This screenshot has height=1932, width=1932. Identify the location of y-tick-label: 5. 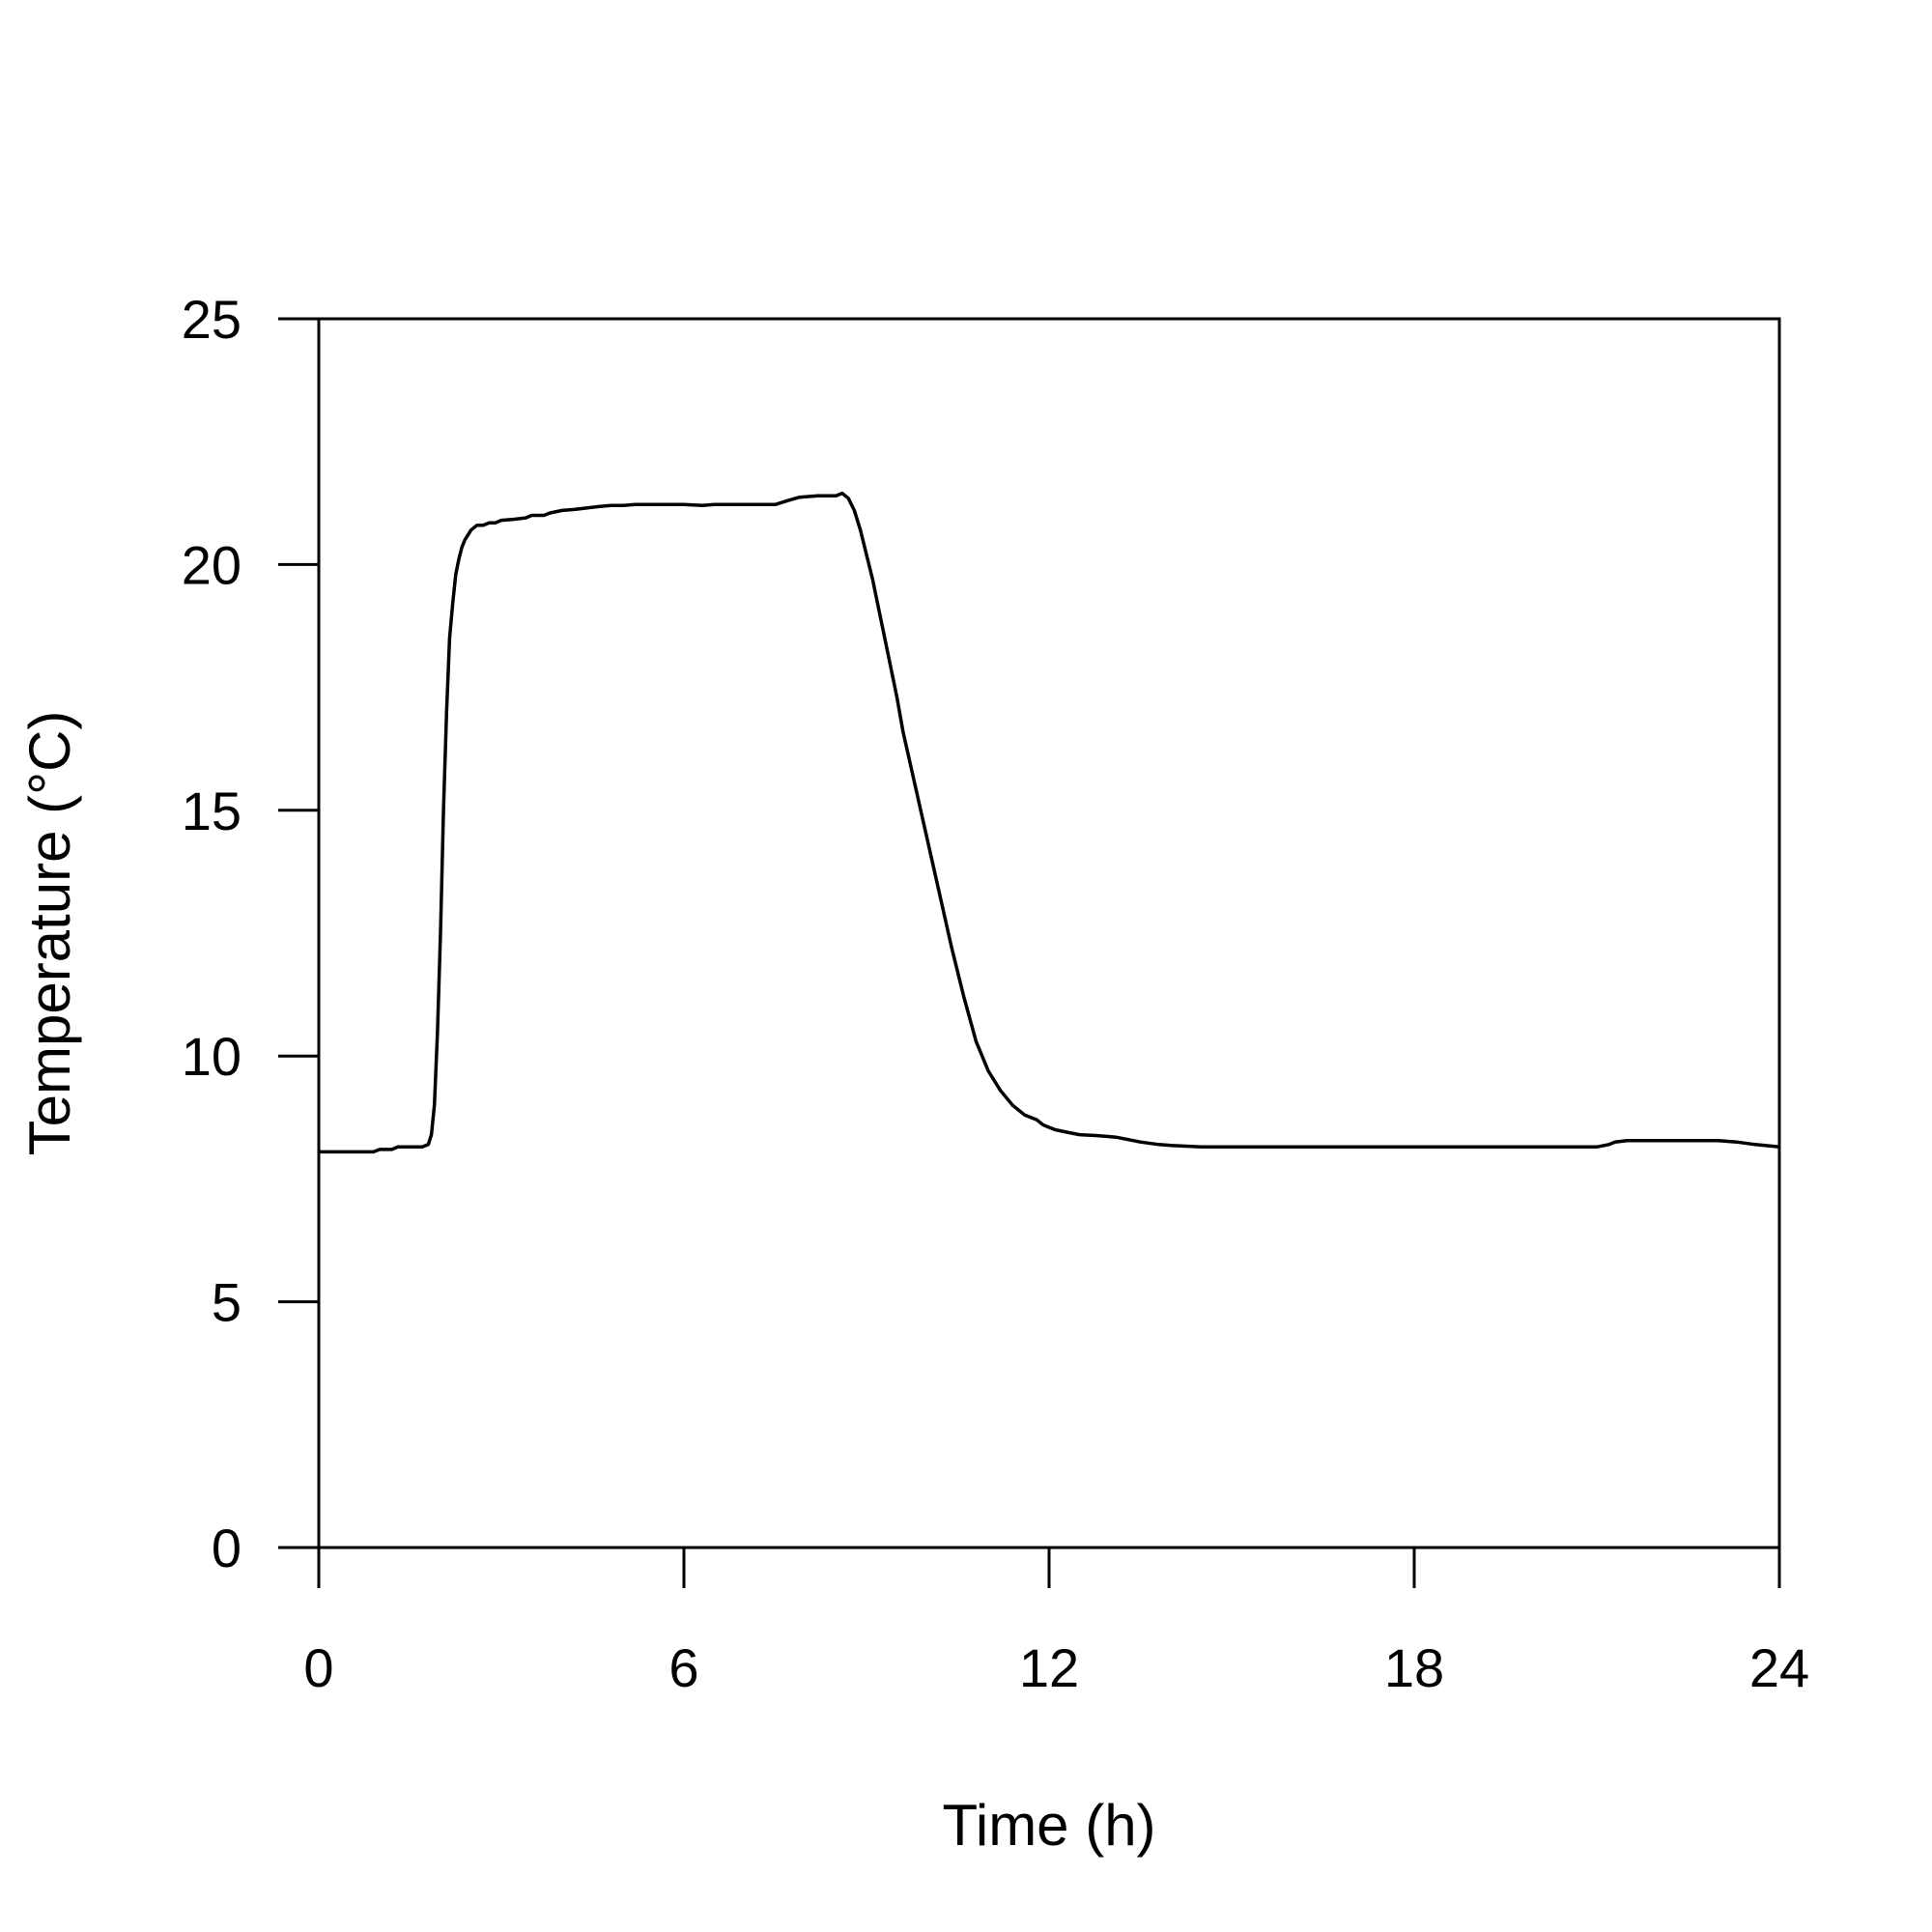
(227, 1302).